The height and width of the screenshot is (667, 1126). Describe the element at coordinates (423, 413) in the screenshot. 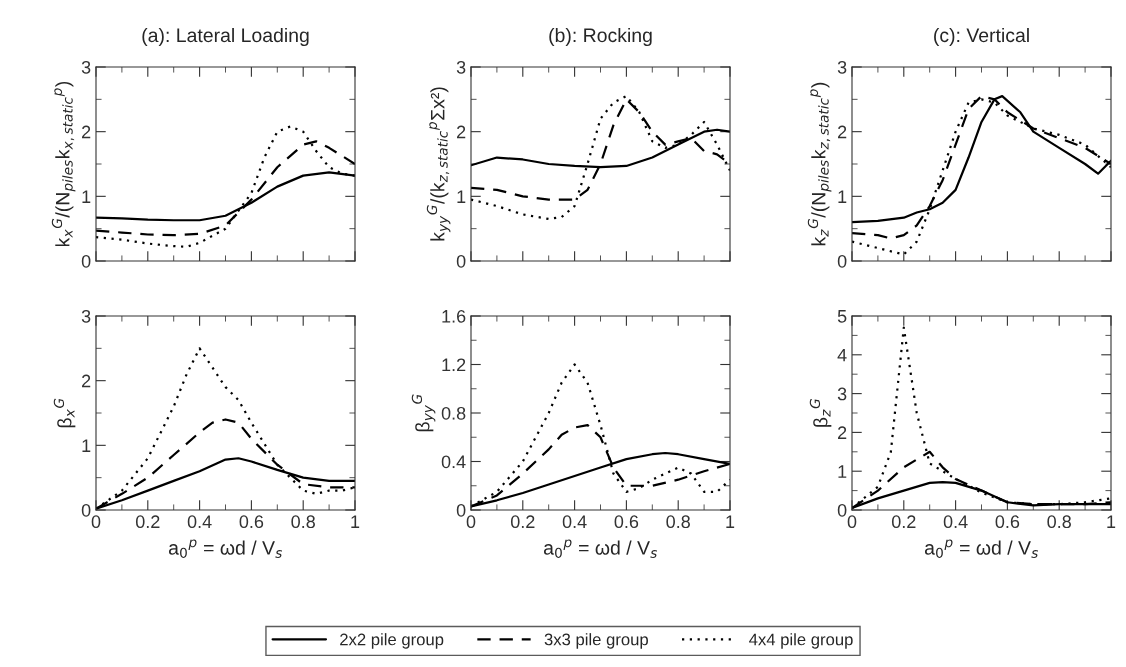

I see `y-axis-title: β$_{yy}$$^{G}$` at that location.